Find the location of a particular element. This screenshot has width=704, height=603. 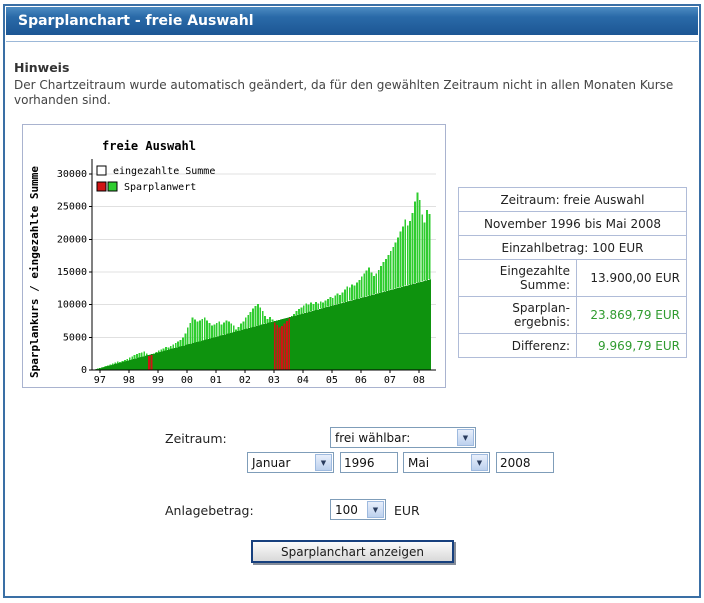

zeitraum-label: Zeitraum: is located at coordinates (196, 438).